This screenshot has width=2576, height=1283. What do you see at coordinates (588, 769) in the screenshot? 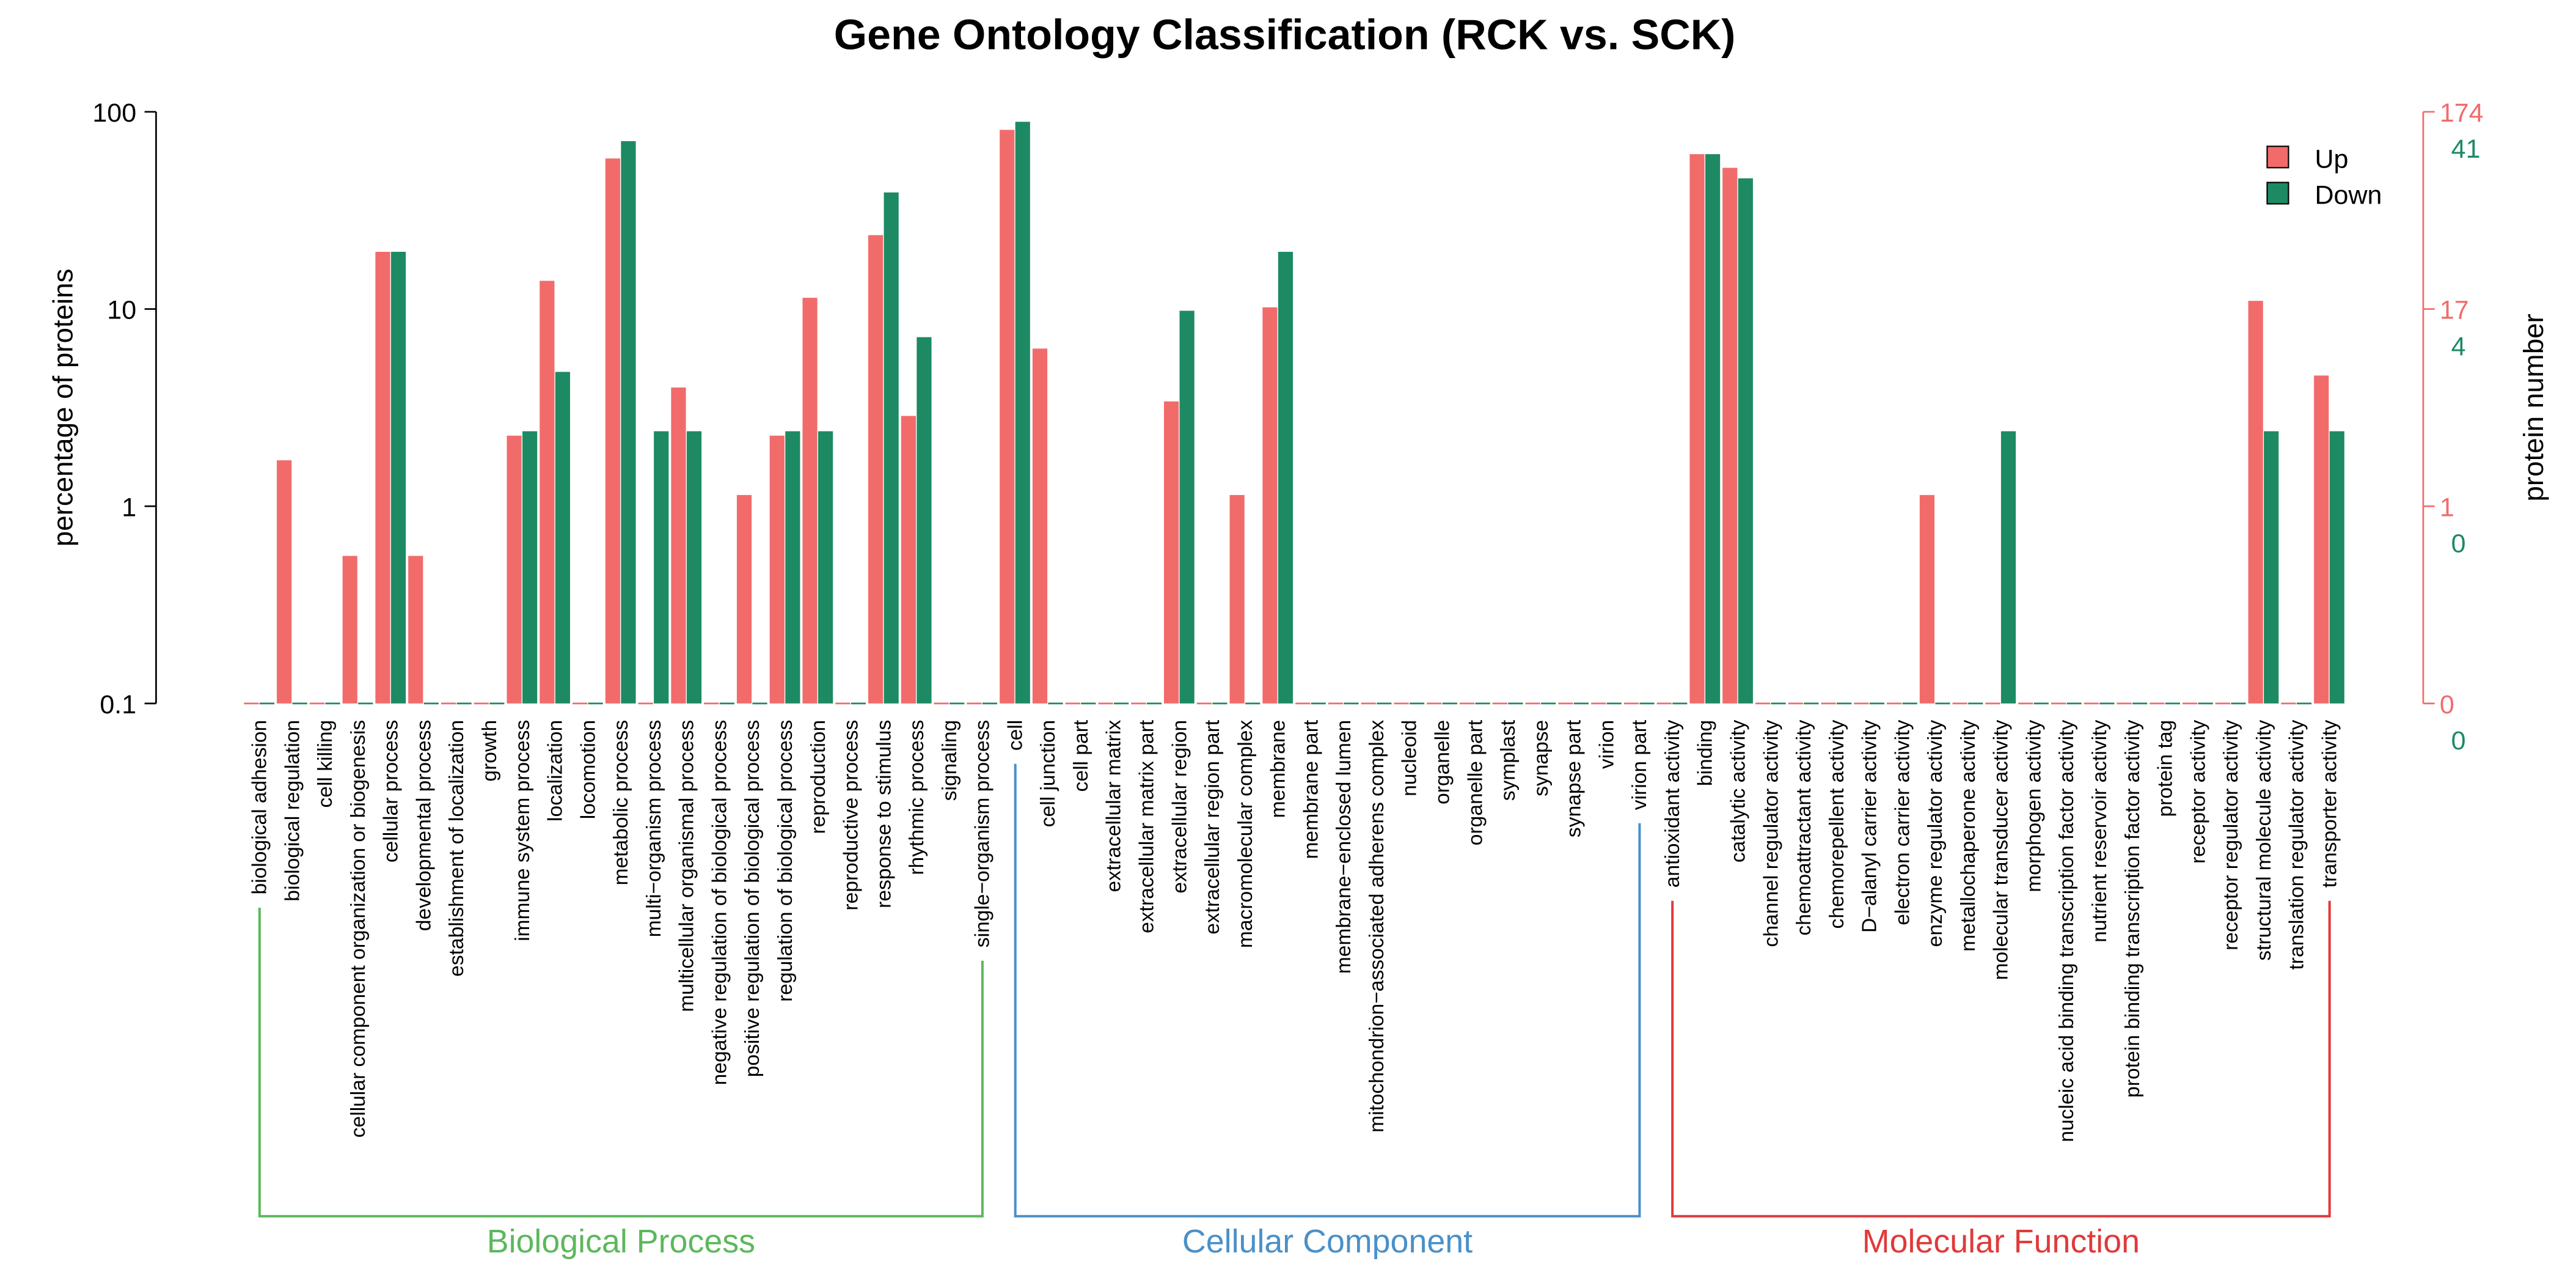
I see `x-tick-label: locomotion` at bounding box center [588, 769].